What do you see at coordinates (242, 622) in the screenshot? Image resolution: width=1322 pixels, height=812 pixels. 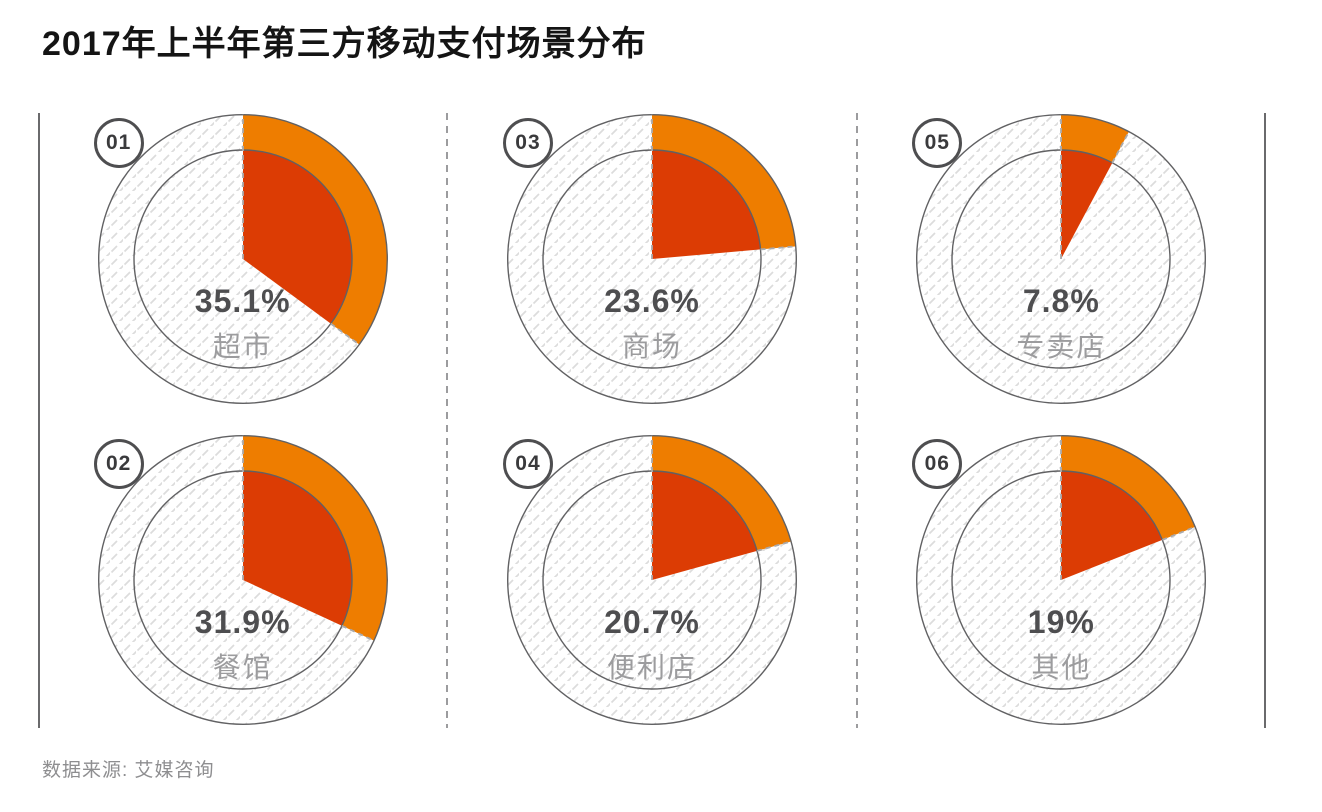 I see `percentage-value: 31.9%` at bounding box center [242, 622].